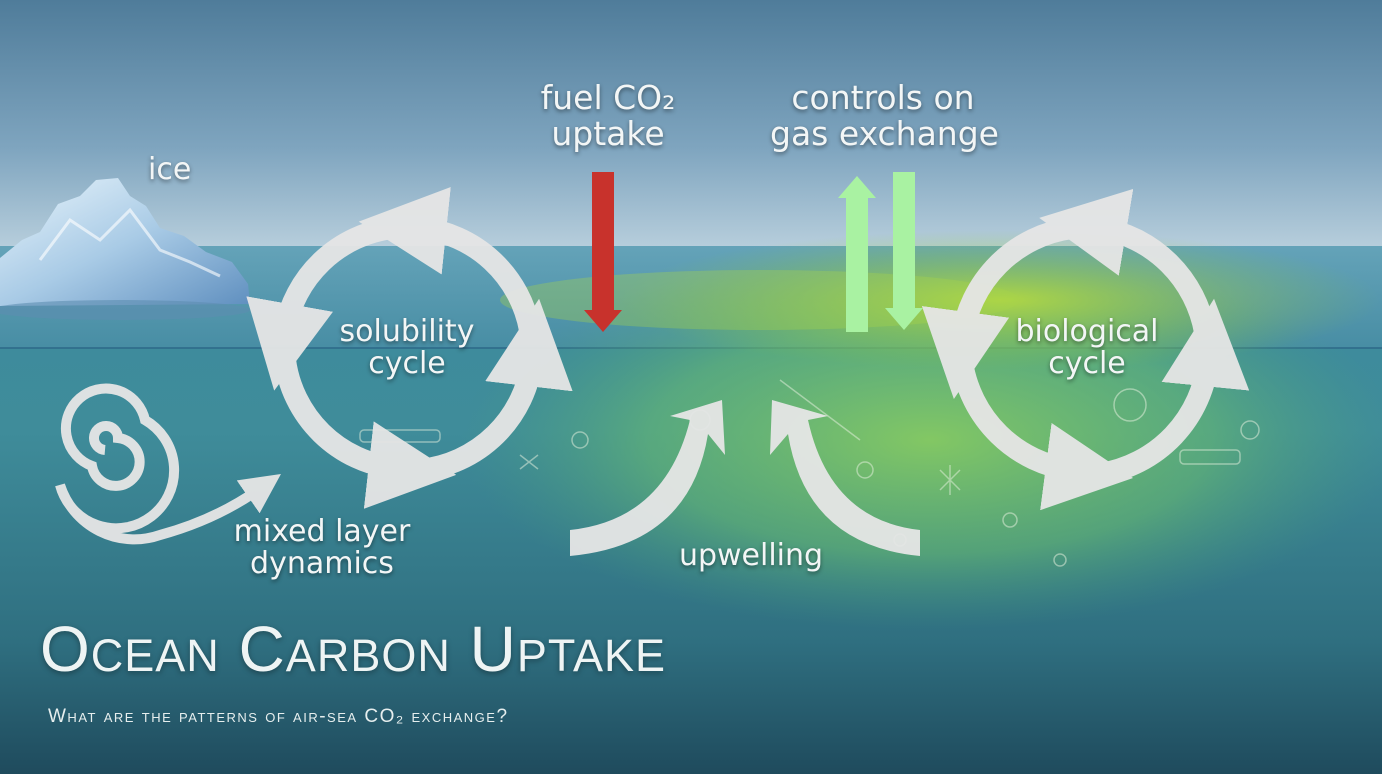 The height and width of the screenshot is (774, 1382). Describe the element at coordinates (322, 531) in the screenshot. I see `mixed-line-1: mixed layer` at that location.